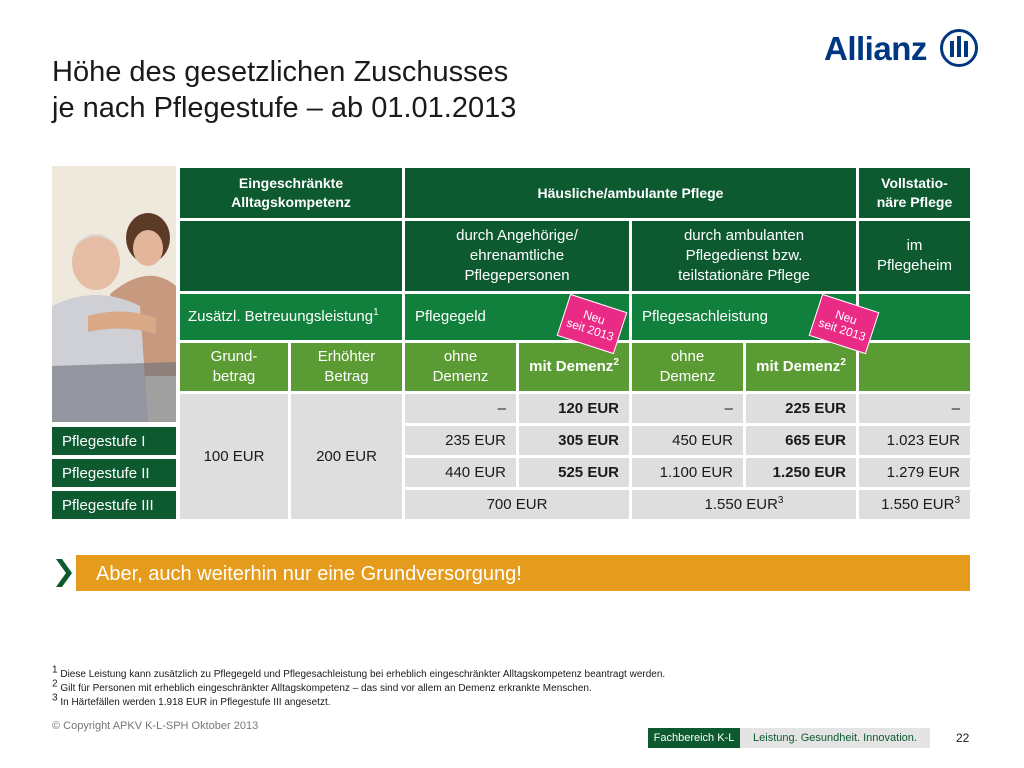 The height and width of the screenshot is (768, 1024). Describe the element at coordinates (280, 72) in the screenshot. I see `title-line-1: Höhe des gesetzlichen Zuschusses` at that location.